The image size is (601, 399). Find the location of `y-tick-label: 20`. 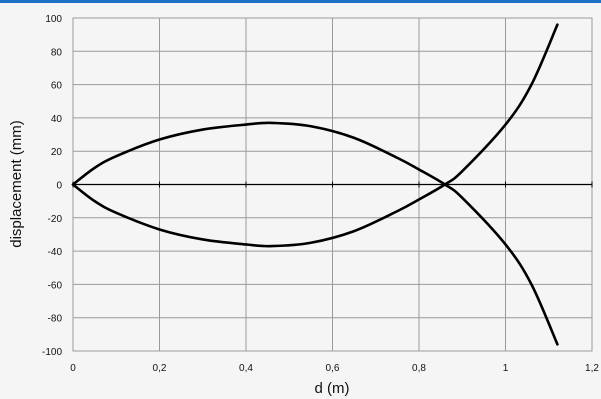

y-tick-label: 20 is located at coordinates (57, 152).